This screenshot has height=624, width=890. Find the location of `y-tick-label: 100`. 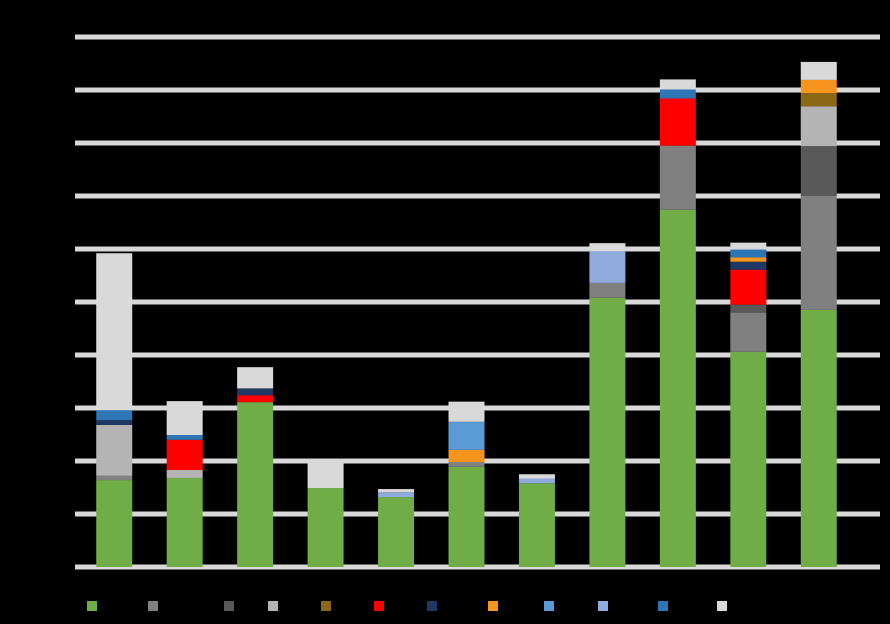

y-tick-label: 100 is located at coordinates (57, 36).